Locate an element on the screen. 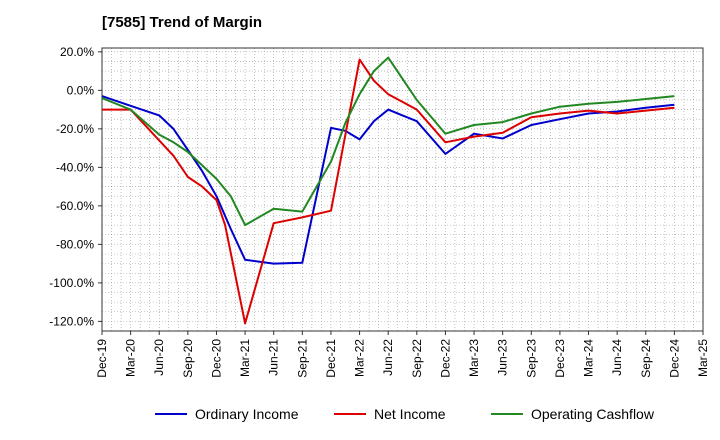  y-tick-label: -80.0% is located at coordinates (75, 244).